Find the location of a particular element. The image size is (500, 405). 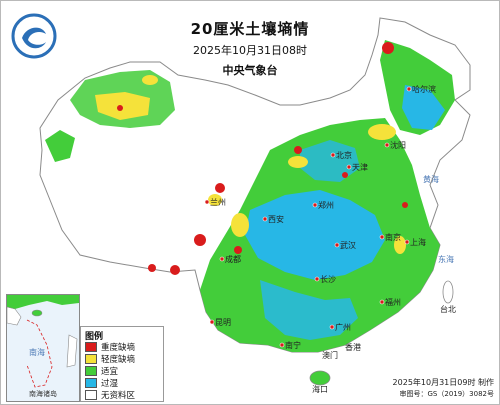

map-agency: 中央气象台 is located at coordinates (250, 70).